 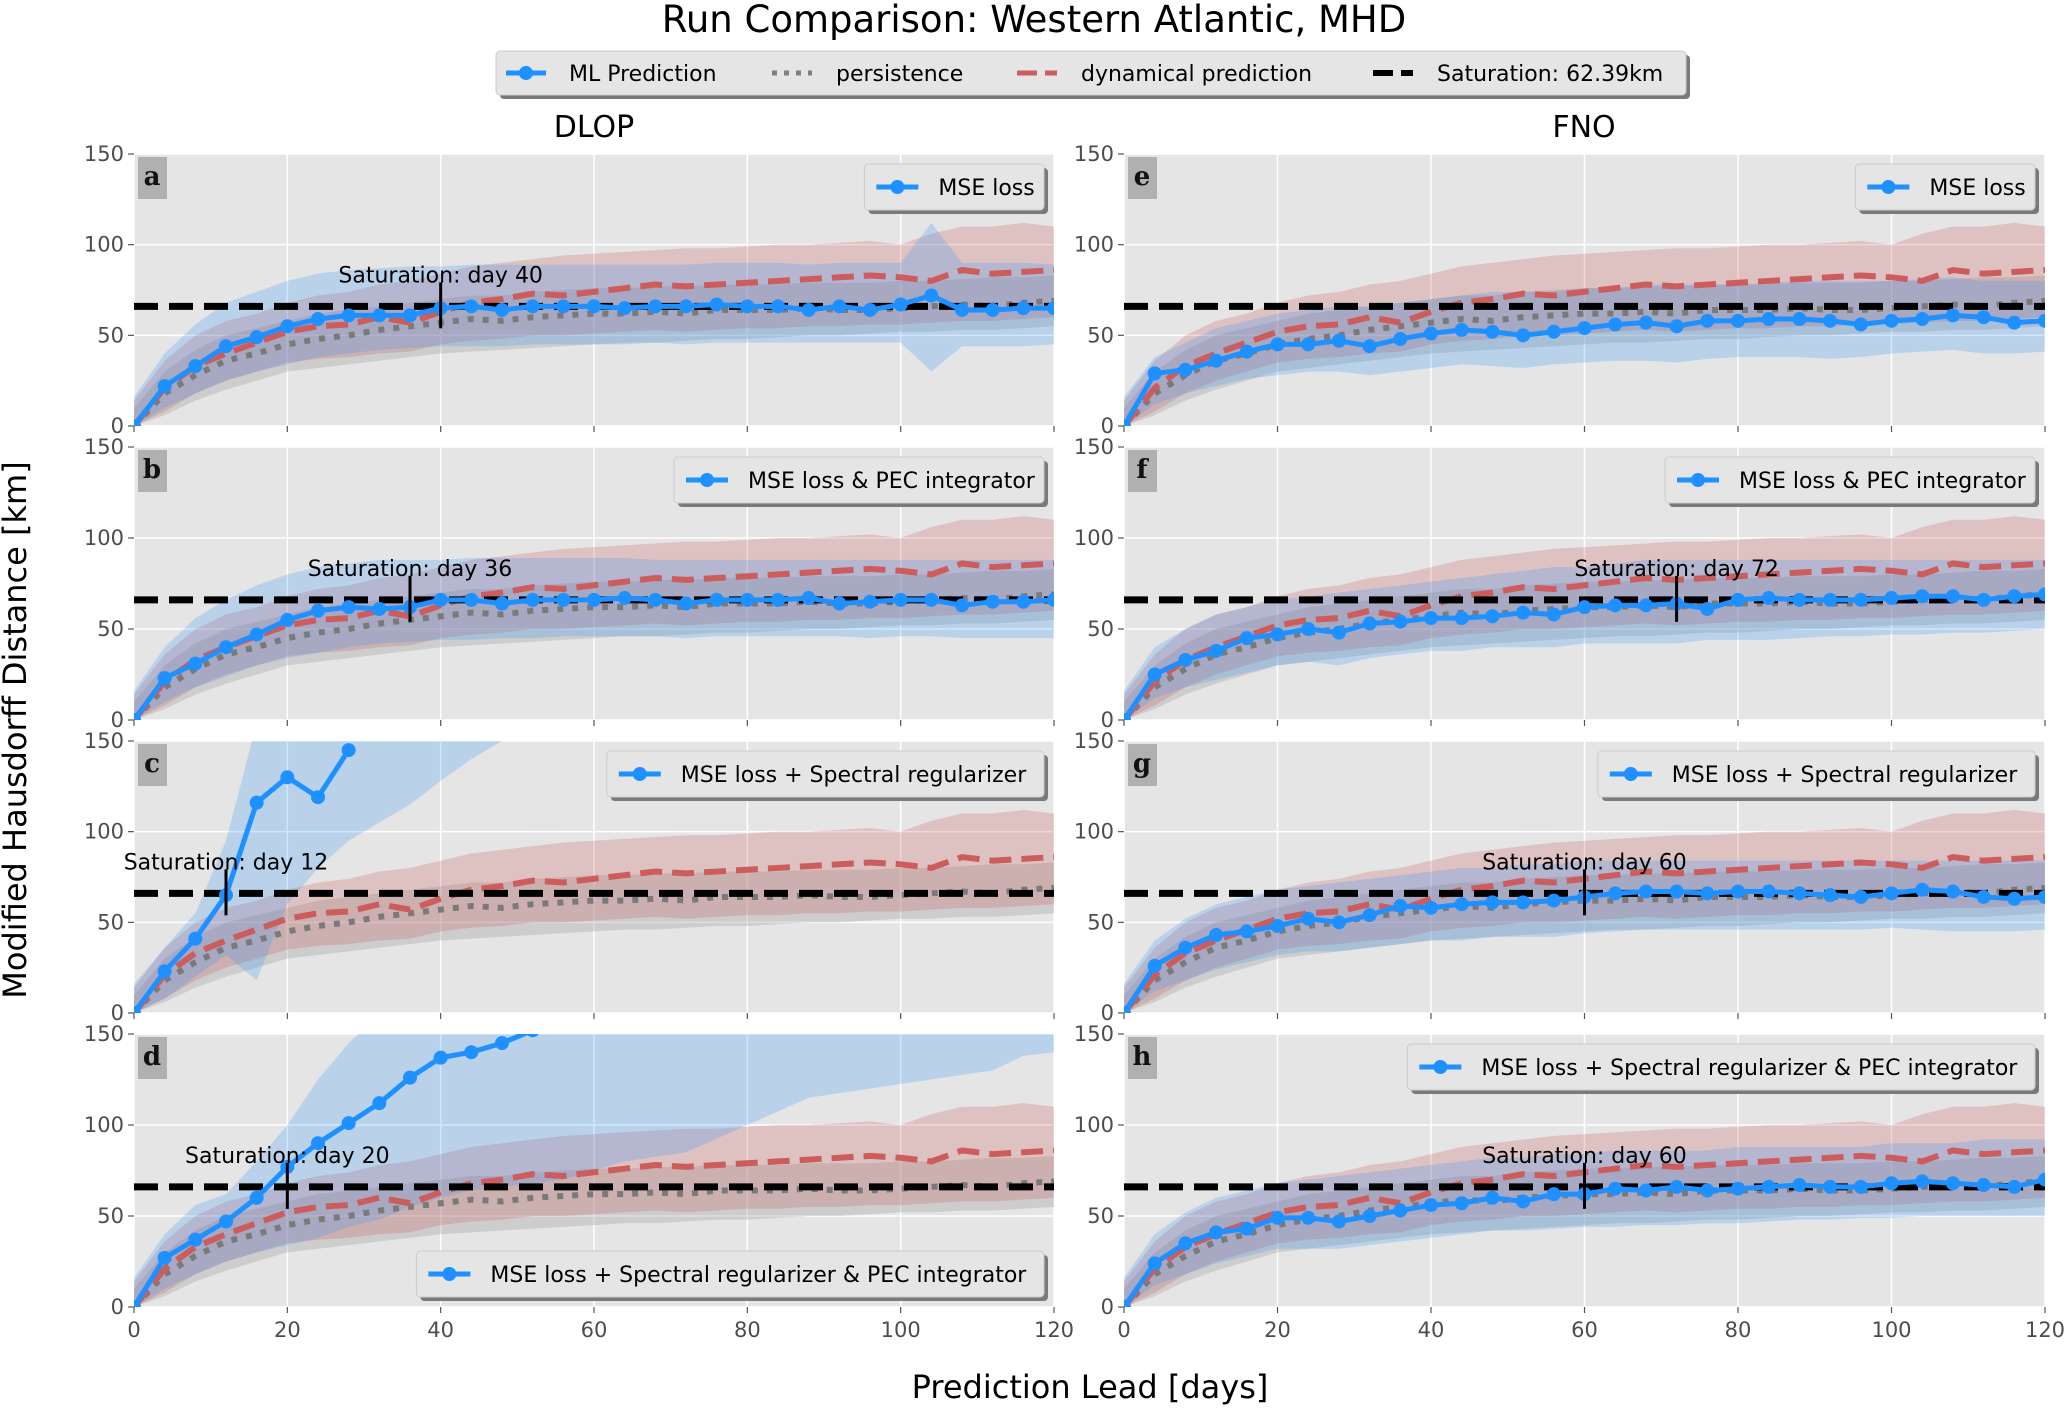 I want to click on legend-ml-marker, so click(x=526, y=73).